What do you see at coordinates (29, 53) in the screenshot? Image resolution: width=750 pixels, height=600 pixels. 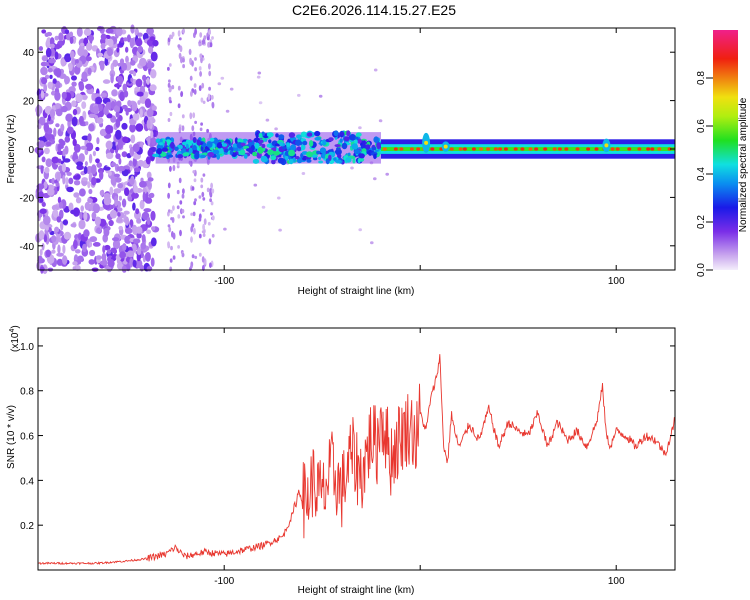 I see `y-tick-label: 40` at bounding box center [29, 53].